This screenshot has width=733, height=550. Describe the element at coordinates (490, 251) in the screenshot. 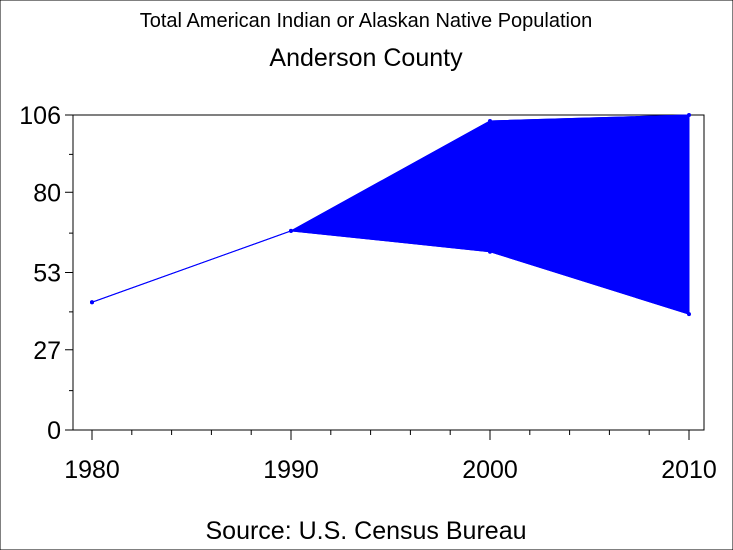

I see `series-2-point-2000` at that location.